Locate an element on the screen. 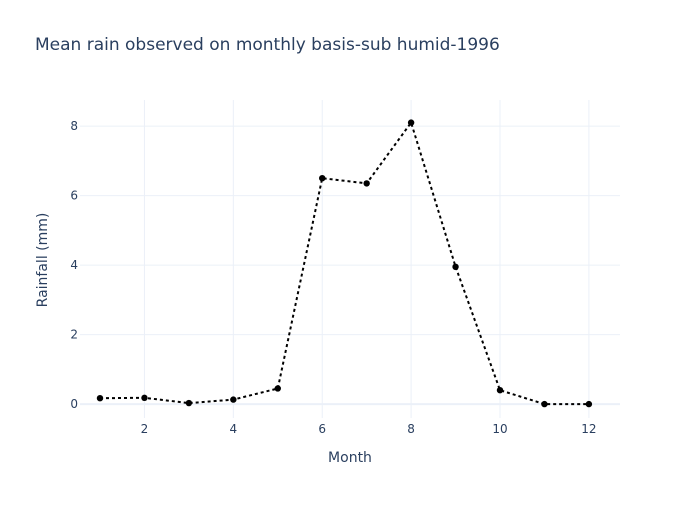  x-tick-label: 6 is located at coordinates (322, 429).